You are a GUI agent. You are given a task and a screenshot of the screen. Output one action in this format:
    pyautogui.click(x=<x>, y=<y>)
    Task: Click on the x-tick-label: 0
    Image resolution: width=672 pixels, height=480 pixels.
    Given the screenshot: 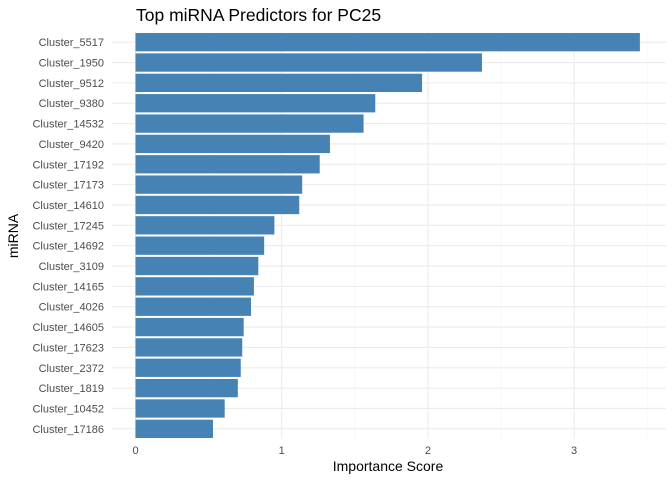 What is the action you would take?
    pyautogui.click(x=135, y=451)
    